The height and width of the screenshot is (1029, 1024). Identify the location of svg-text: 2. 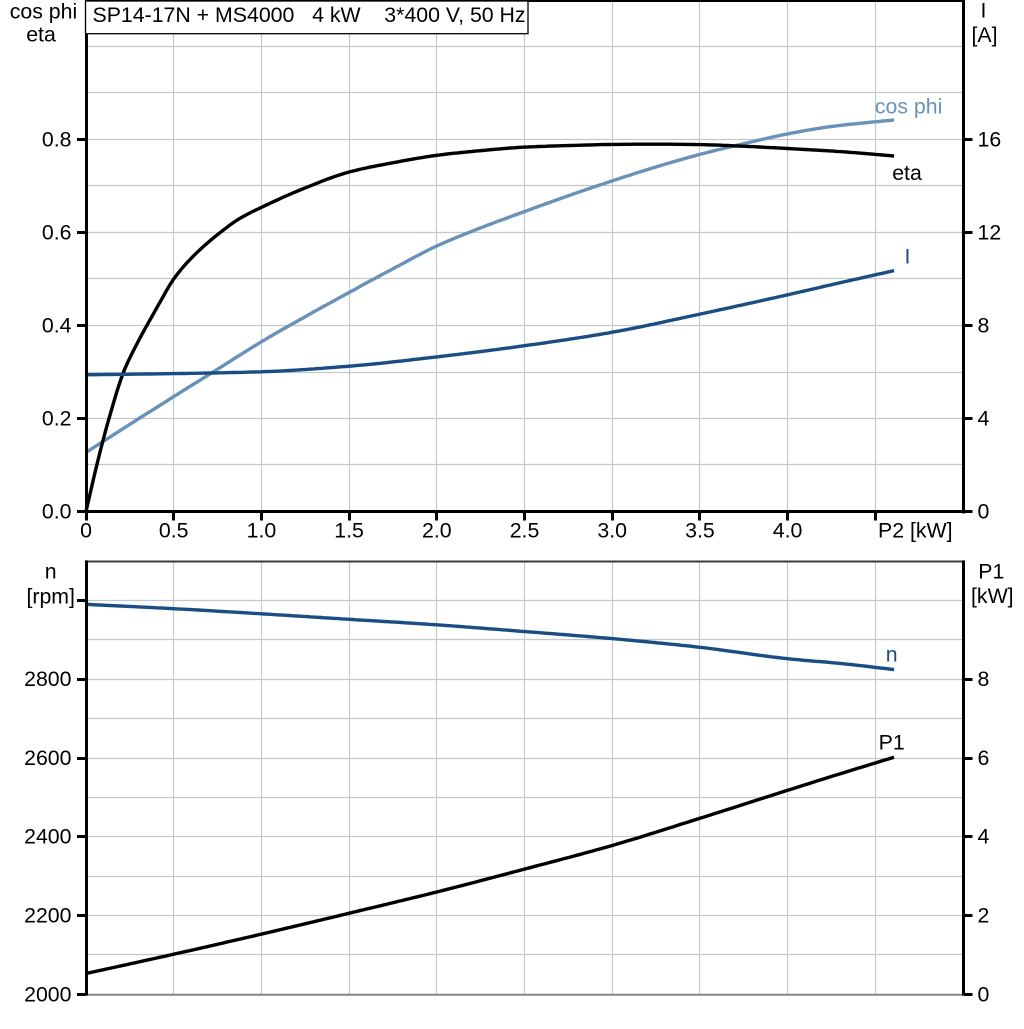
(984, 916).